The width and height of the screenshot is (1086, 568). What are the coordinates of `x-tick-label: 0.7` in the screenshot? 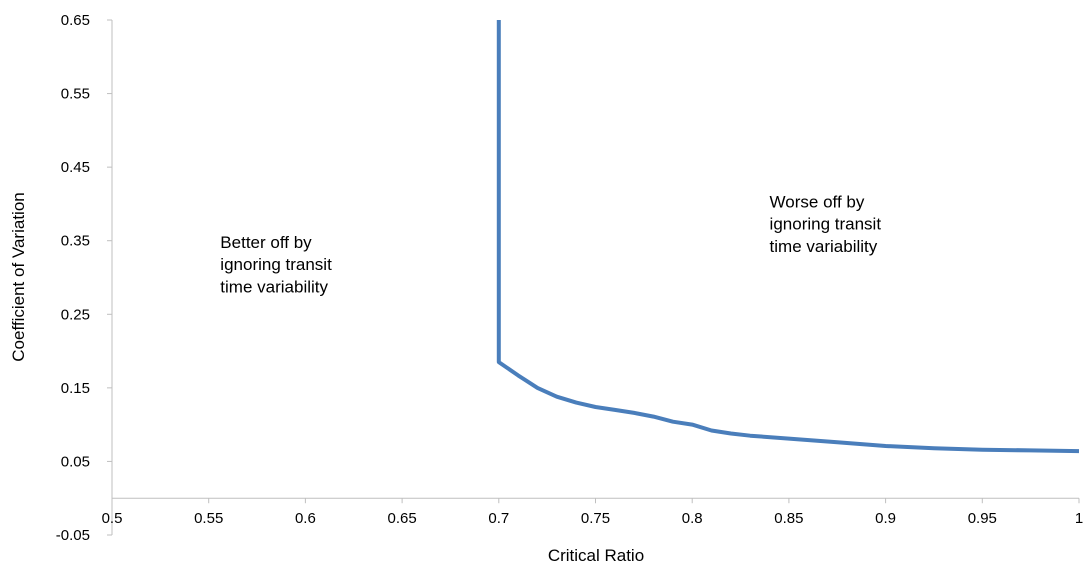 It's located at (498, 518).